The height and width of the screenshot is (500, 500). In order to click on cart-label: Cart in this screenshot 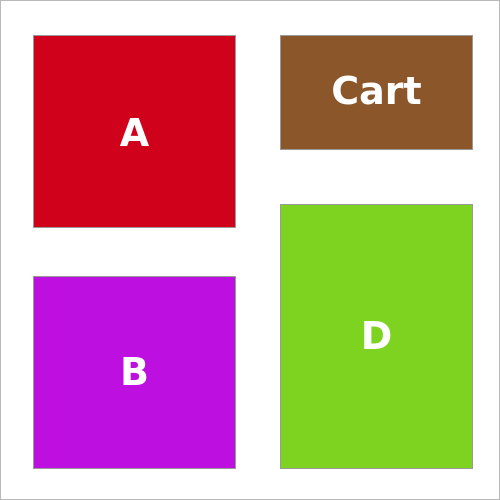, I will do `click(376, 90)`.